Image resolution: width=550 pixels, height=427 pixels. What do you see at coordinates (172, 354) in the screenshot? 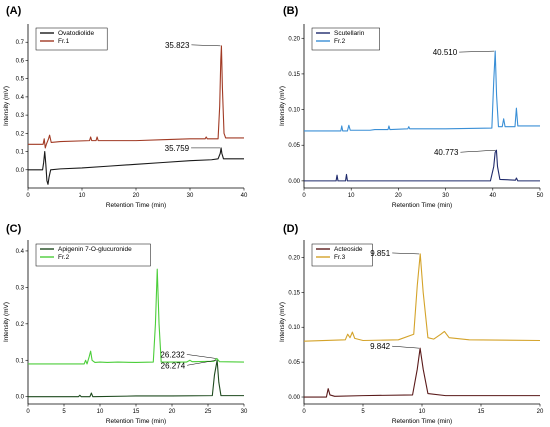
I see `peak-annotation: 26.232` at bounding box center [172, 354].